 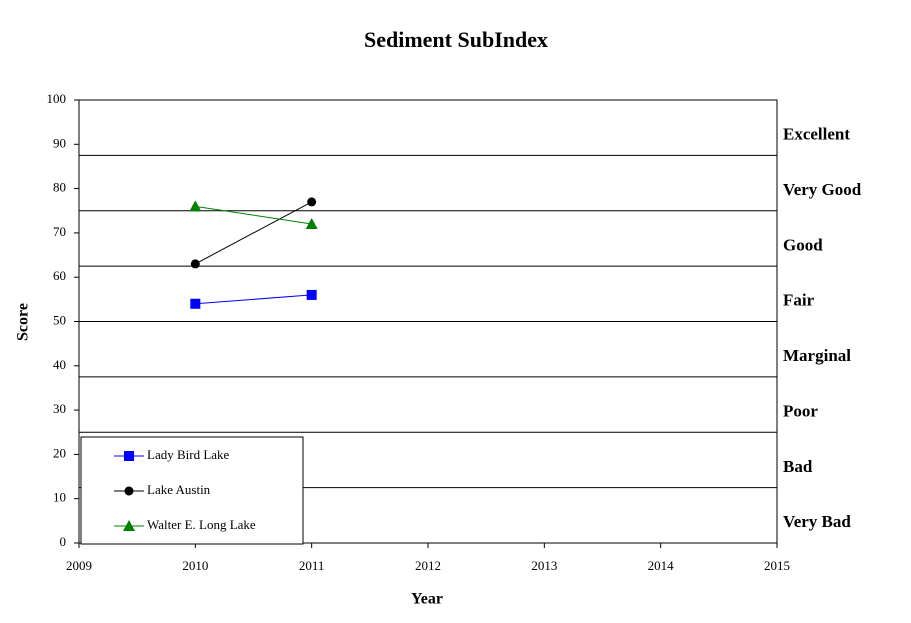 I want to click on y-tick-label: 50, so click(x=59, y=319).